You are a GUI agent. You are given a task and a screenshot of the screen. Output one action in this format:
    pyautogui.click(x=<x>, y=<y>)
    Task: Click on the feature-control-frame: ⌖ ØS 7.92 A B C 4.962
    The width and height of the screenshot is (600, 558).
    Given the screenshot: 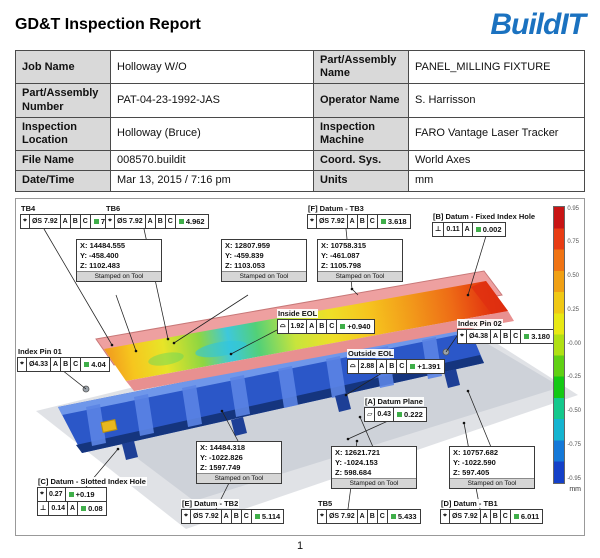 What is the action you would take?
    pyautogui.click(x=157, y=221)
    